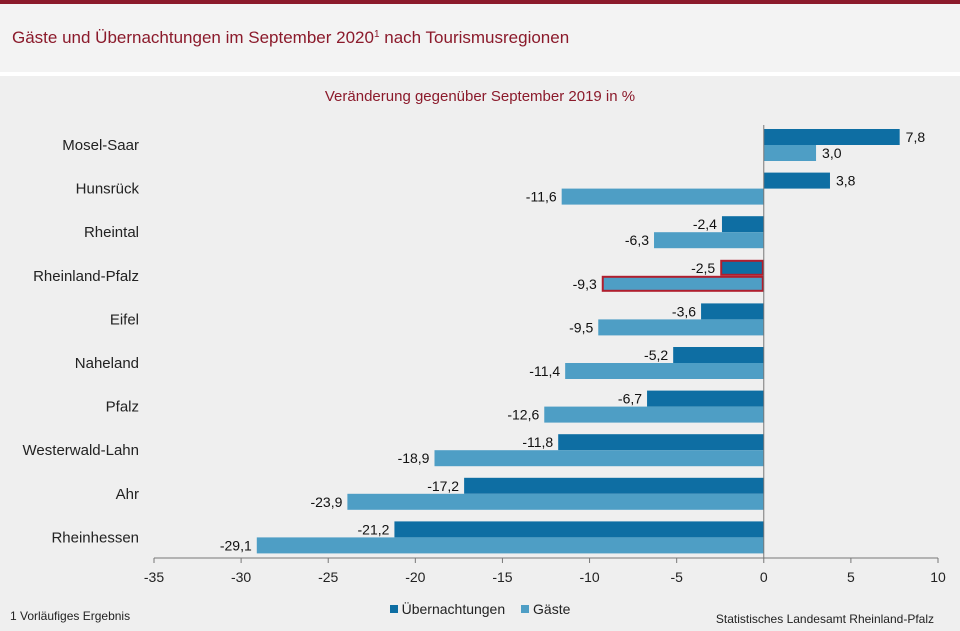 This screenshot has width=960, height=631. I want to click on bar-gaste-pfalz, so click(654, 414).